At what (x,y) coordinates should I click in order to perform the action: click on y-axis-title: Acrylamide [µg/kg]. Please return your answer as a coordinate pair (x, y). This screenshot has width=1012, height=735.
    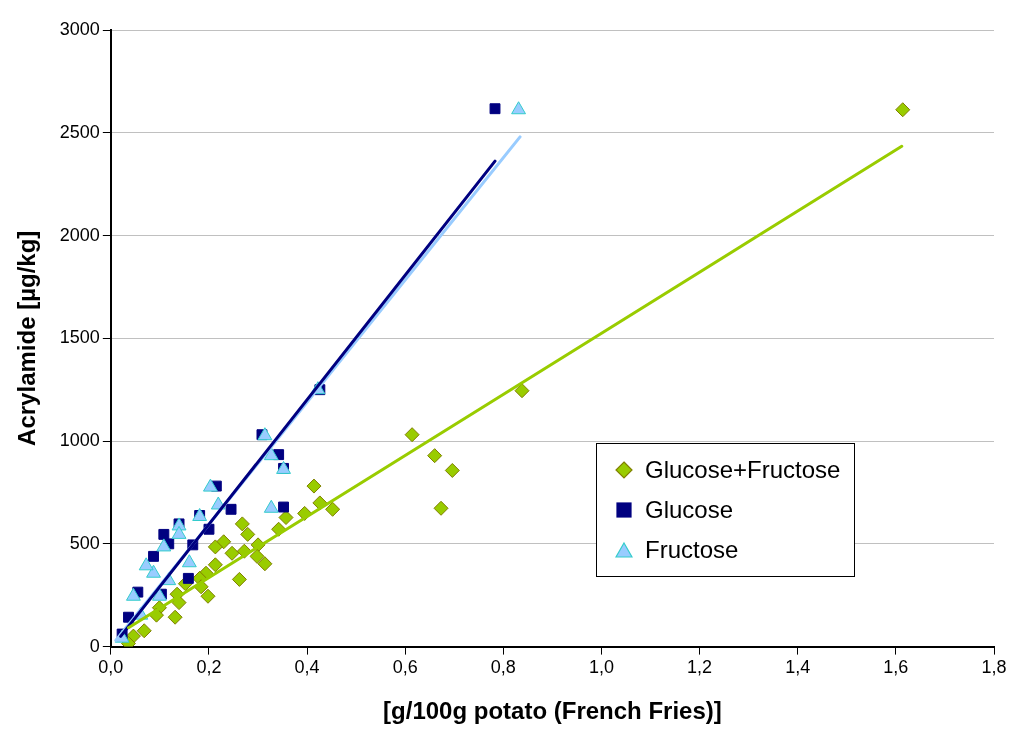
    Looking at the image, I should click on (27, 338).